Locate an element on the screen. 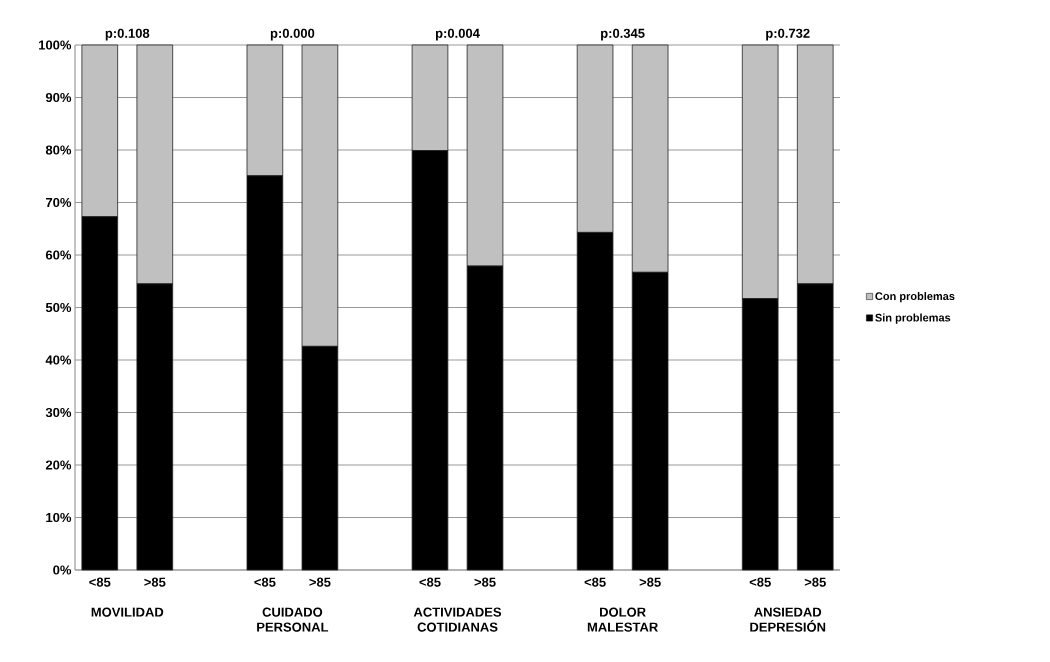  y-tick-label: 100% is located at coordinates (55, 45).